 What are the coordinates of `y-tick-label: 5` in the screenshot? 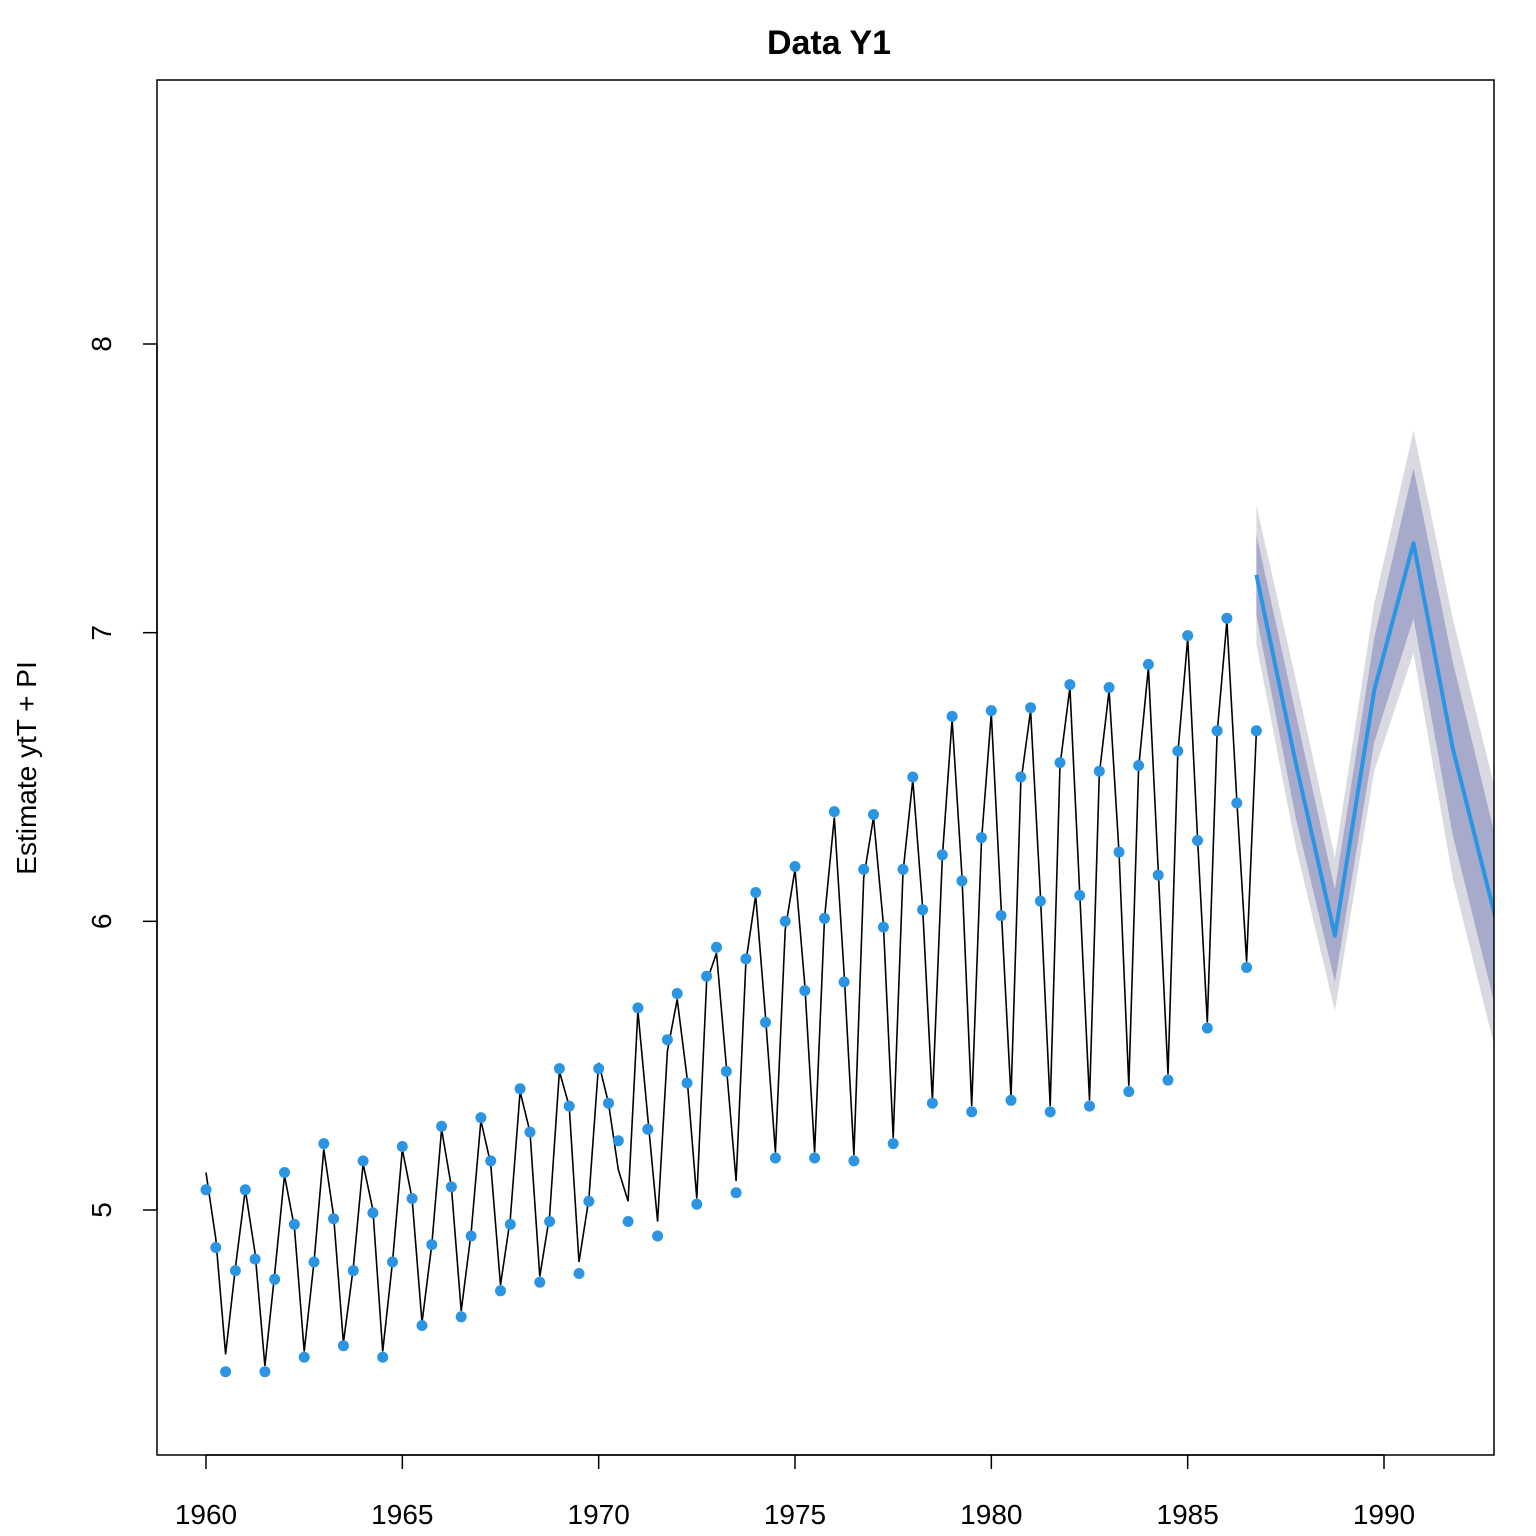 It's located at (101, 1210).